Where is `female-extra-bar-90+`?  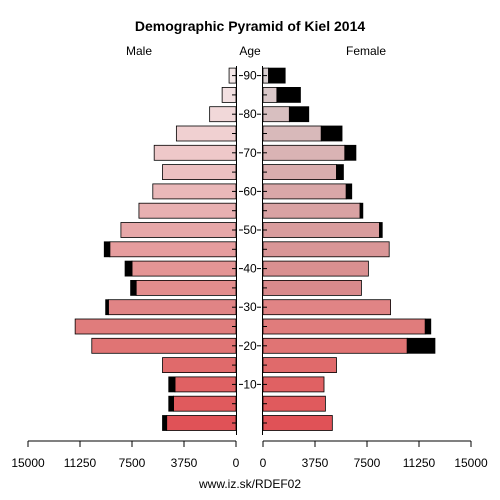 female-extra-bar-90+ is located at coordinates (277, 75).